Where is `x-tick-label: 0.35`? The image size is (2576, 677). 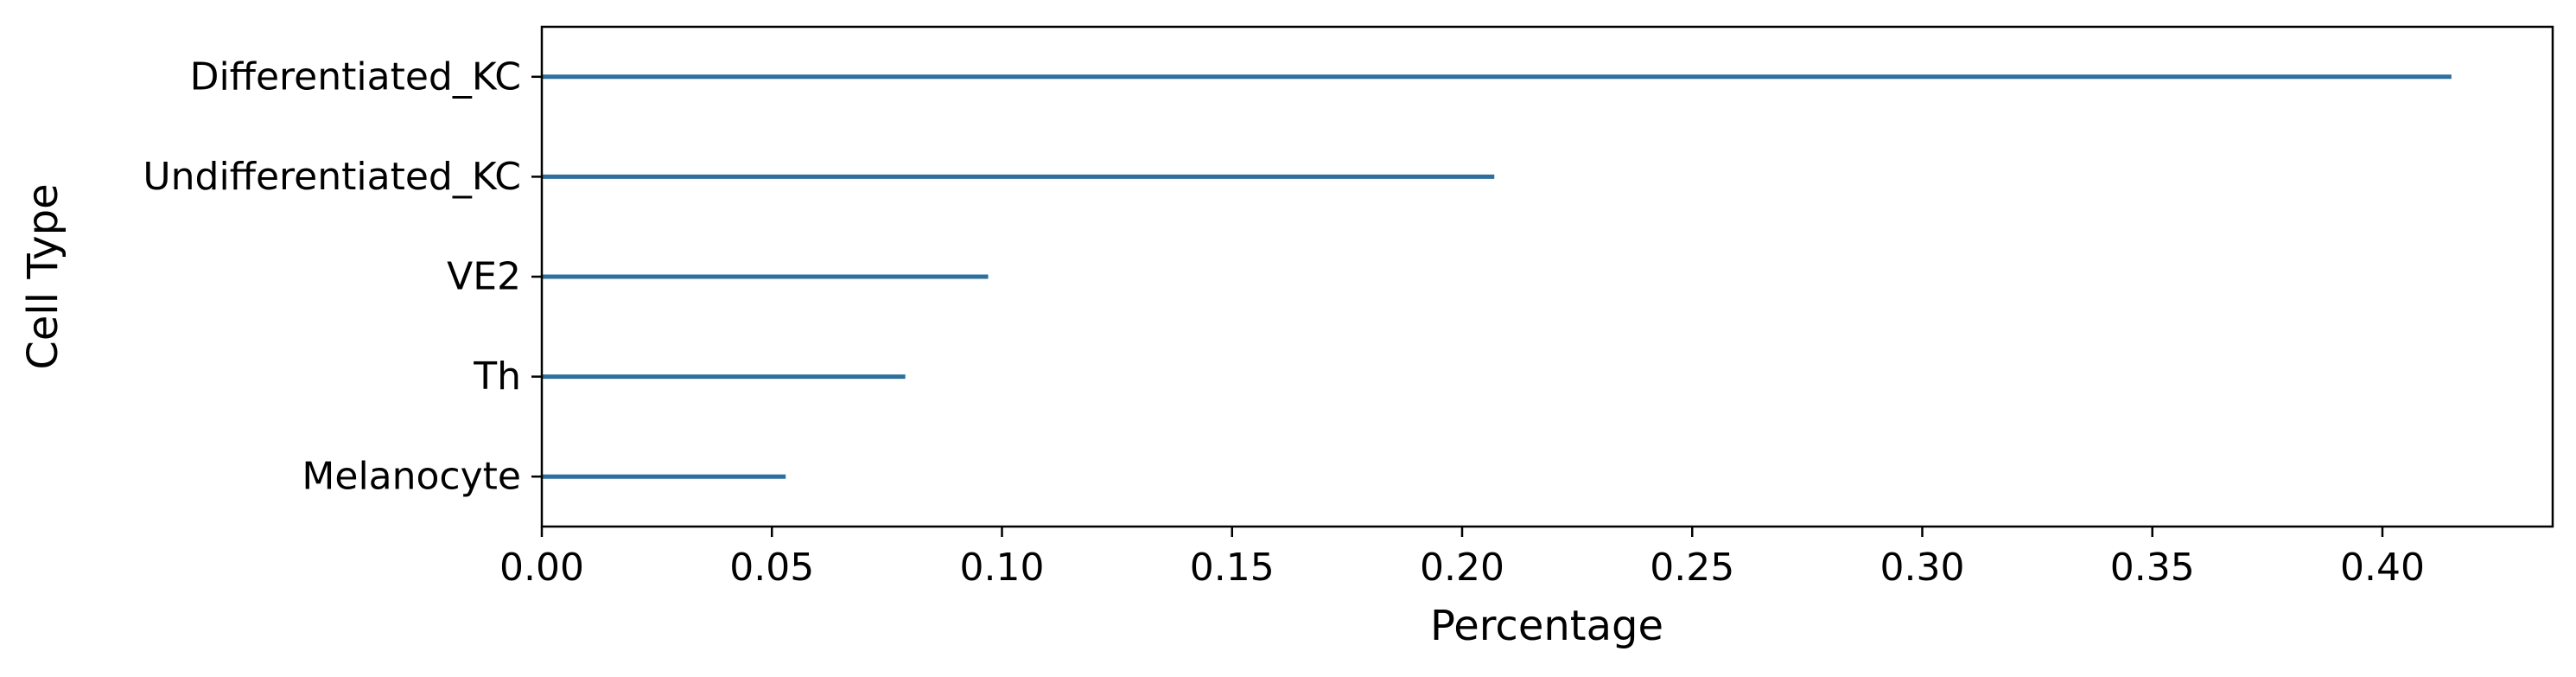 x-tick-label: 0.35 is located at coordinates (2152, 568).